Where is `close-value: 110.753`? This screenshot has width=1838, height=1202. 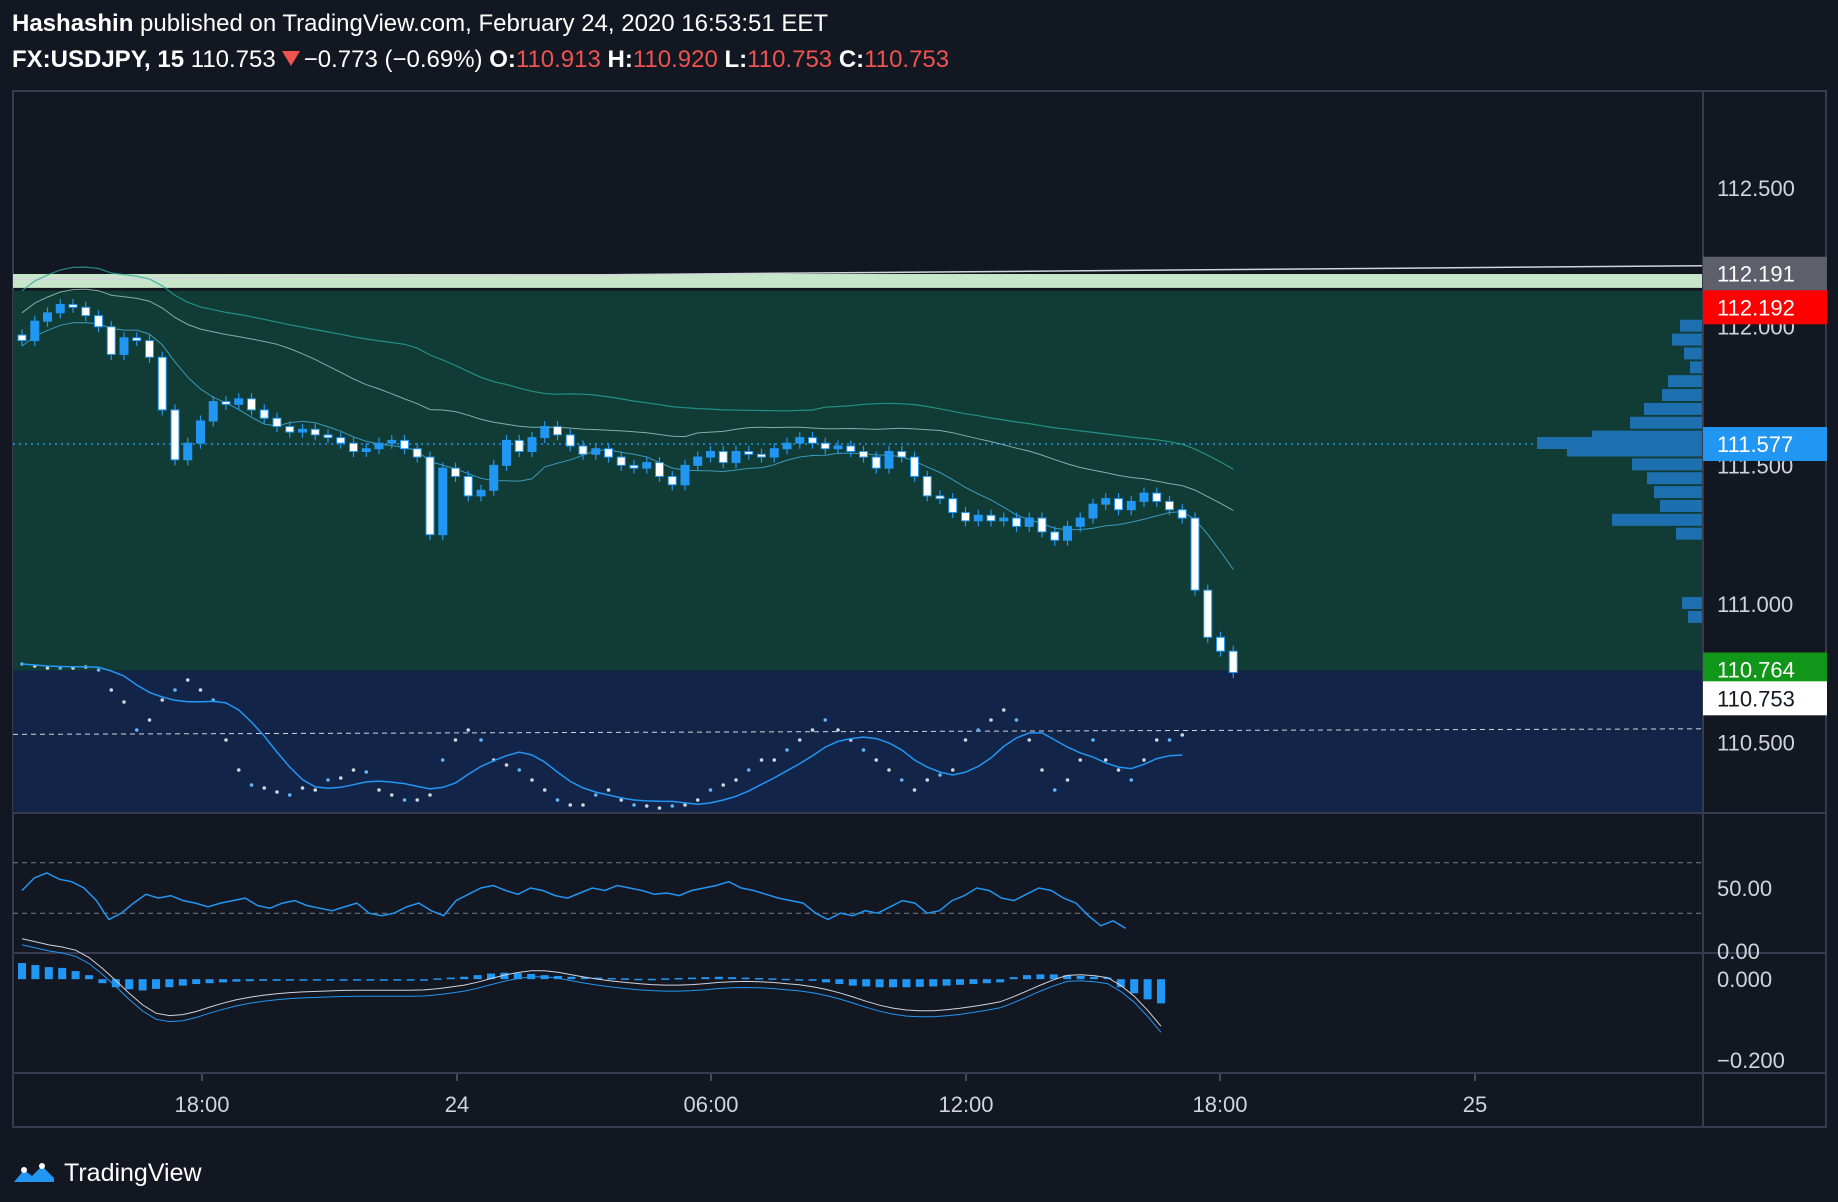
close-value: 110.753 is located at coordinates (907, 59).